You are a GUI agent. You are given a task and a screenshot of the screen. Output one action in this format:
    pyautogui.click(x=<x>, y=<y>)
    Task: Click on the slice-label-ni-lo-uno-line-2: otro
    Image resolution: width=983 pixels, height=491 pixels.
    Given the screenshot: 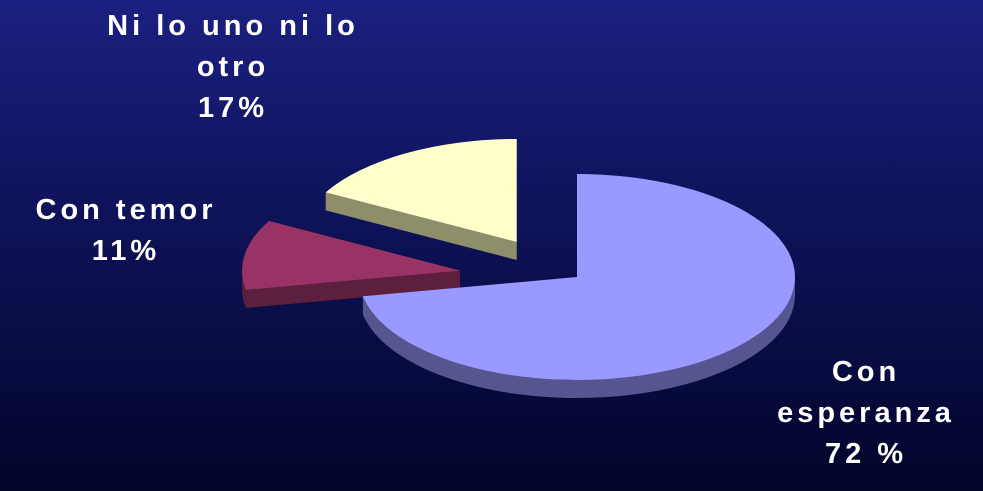 What is the action you would take?
    pyautogui.click(x=233, y=67)
    